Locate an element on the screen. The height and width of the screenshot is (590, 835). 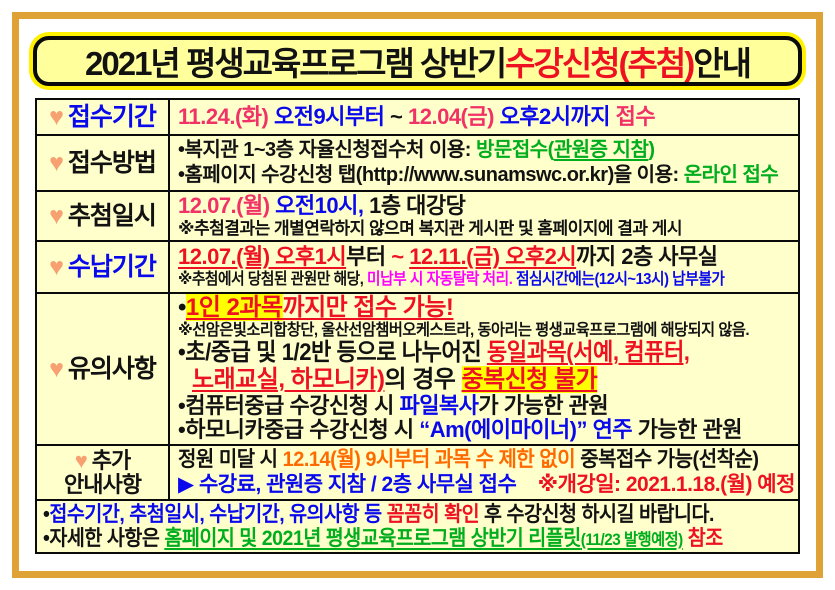
label-line: ♥ 유의사항 is located at coordinates (103, 368).